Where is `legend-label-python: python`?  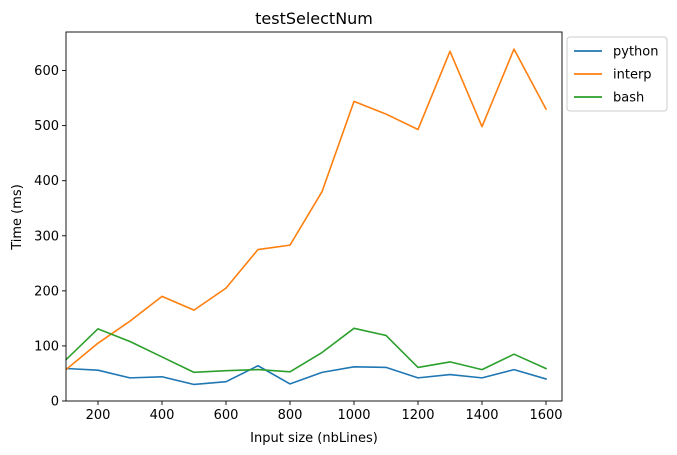
legend-label-python: python is located at coordinates (635, 52).